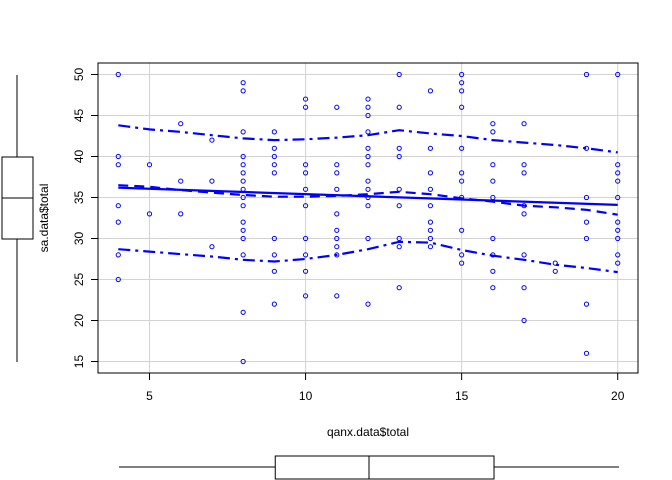 Image resolution: width=672 pixels, height=480 pixels. I want to click on y-tick-label: 15, so click(79, 362).